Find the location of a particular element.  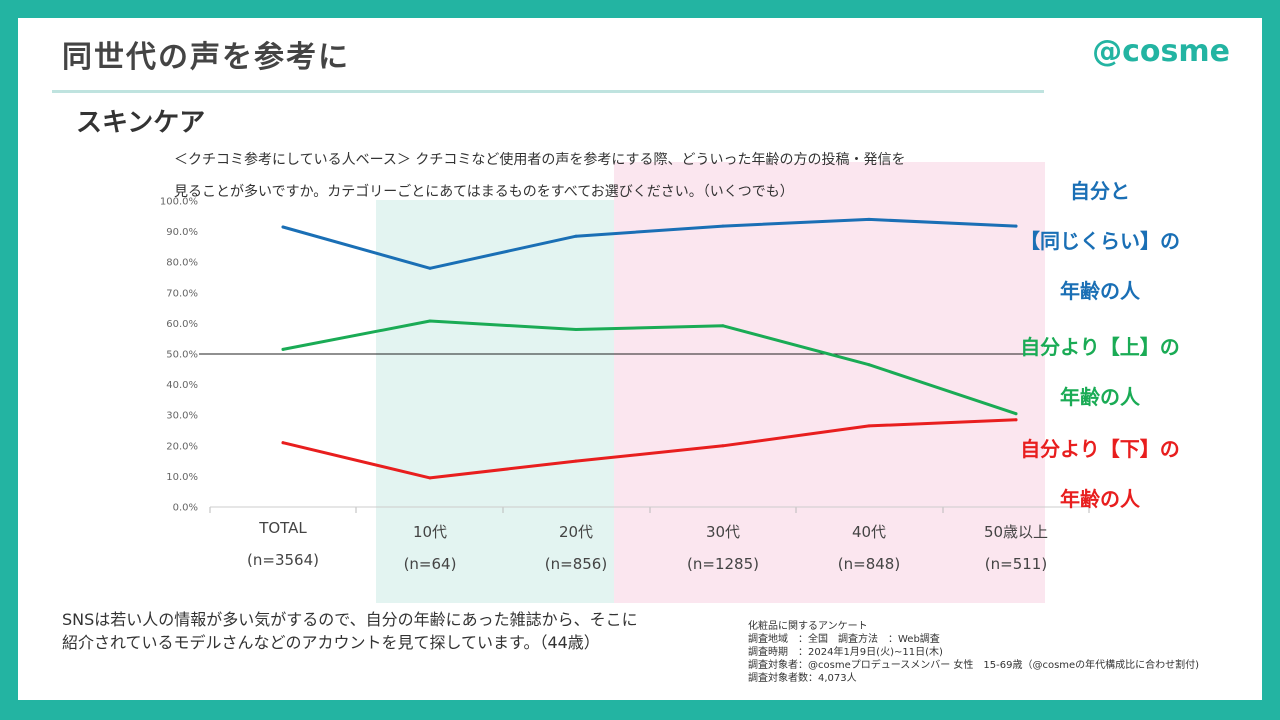

category-name: 10代 is located at coordinates (430, 532).